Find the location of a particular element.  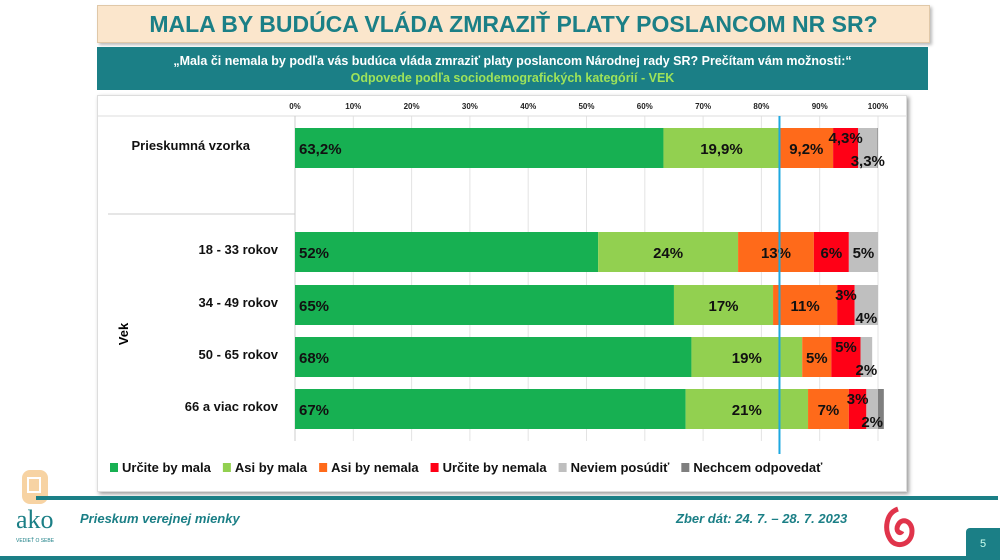

tick-label: 90% is located at coordinates (820, 106).